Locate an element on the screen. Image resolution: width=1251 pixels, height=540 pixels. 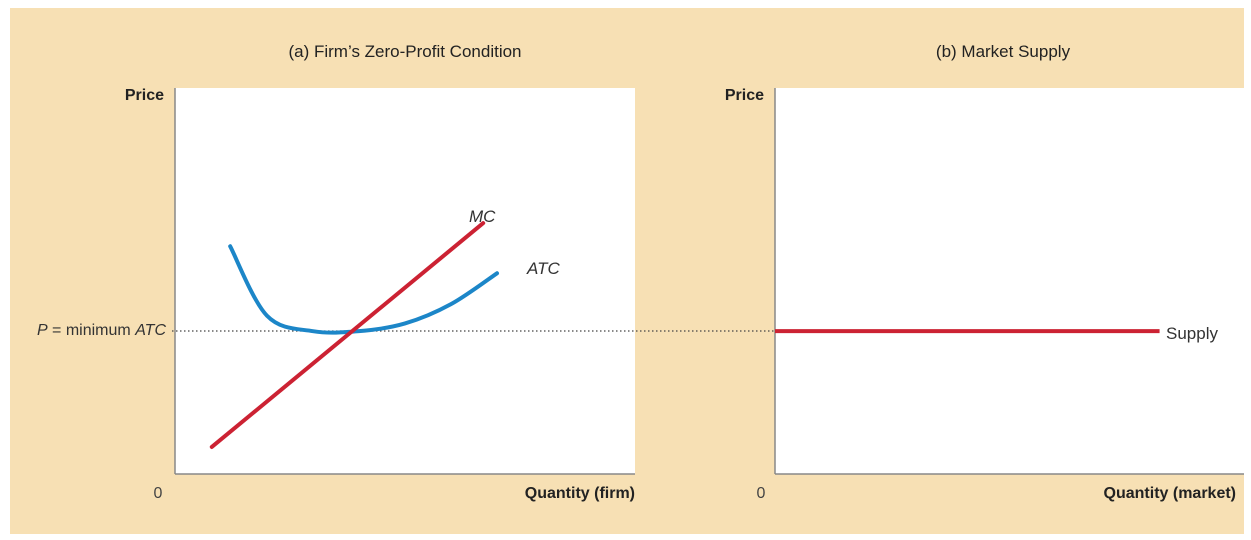
supply-label: Supply is located at coordinates (1192, 333).